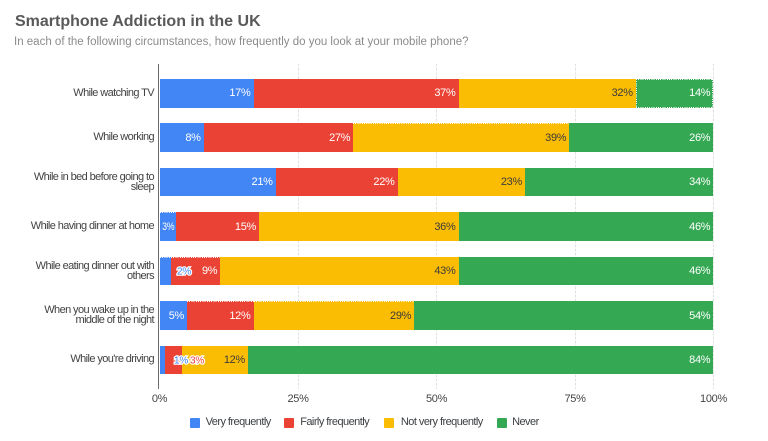 The width and height of the screenshot is (768, 441). I want to click on svg-text: 1%, so click(181, 360).